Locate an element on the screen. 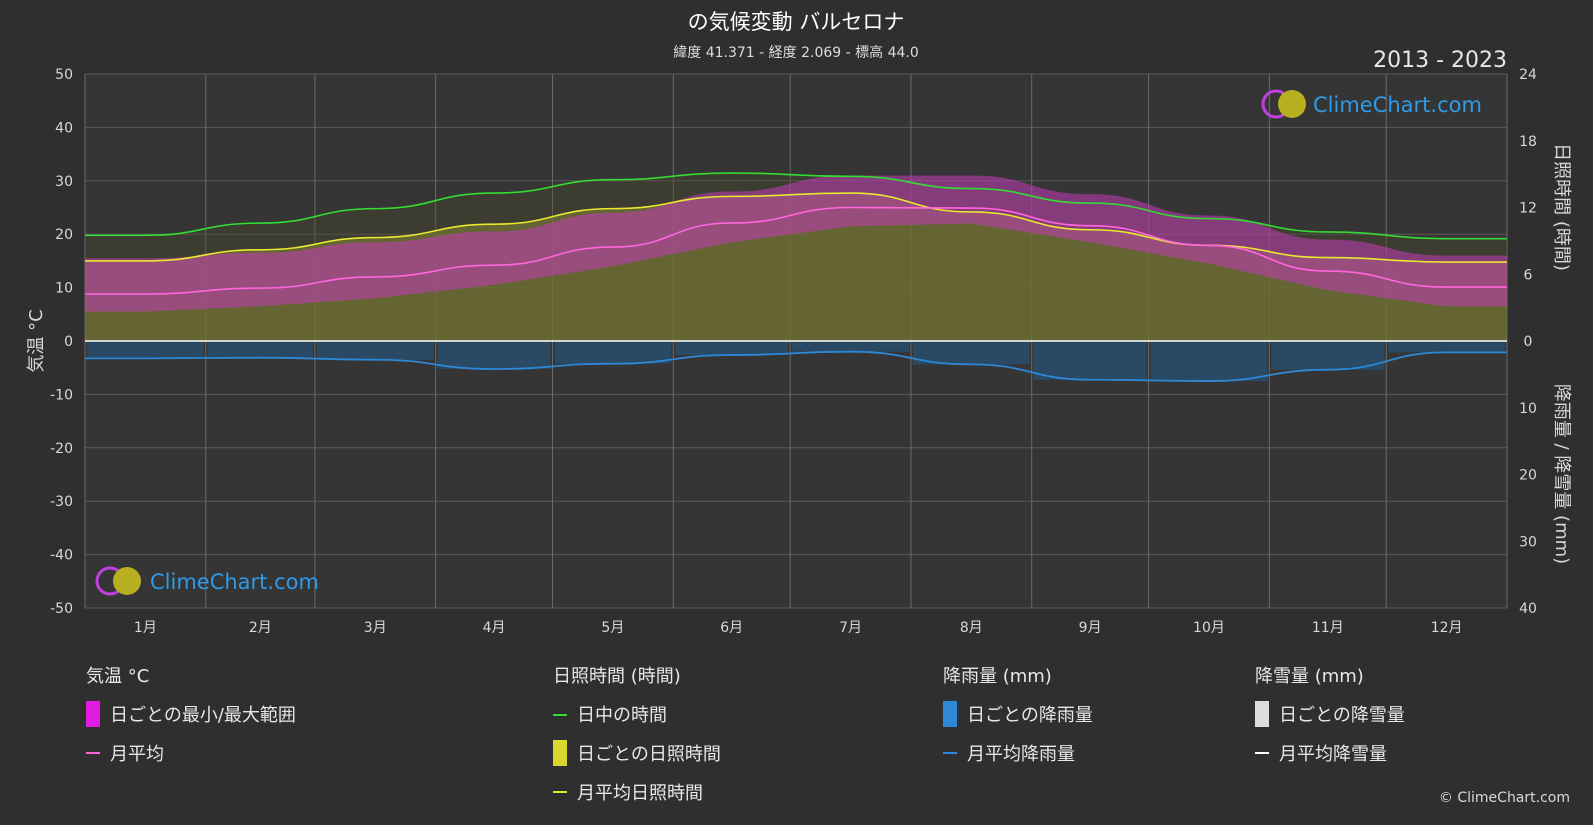  right-tick-label: 10 is located at coordinates (1528, 409).